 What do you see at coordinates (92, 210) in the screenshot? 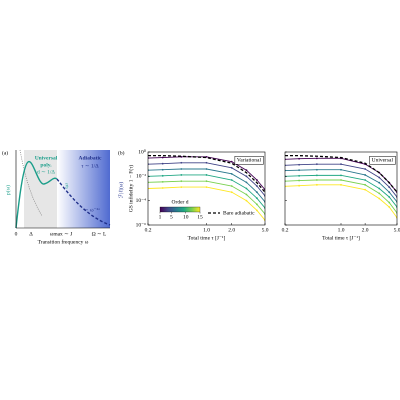
I see `annotation: ∼ ω⁻²ᵅ` at bounding box center [92, 210].